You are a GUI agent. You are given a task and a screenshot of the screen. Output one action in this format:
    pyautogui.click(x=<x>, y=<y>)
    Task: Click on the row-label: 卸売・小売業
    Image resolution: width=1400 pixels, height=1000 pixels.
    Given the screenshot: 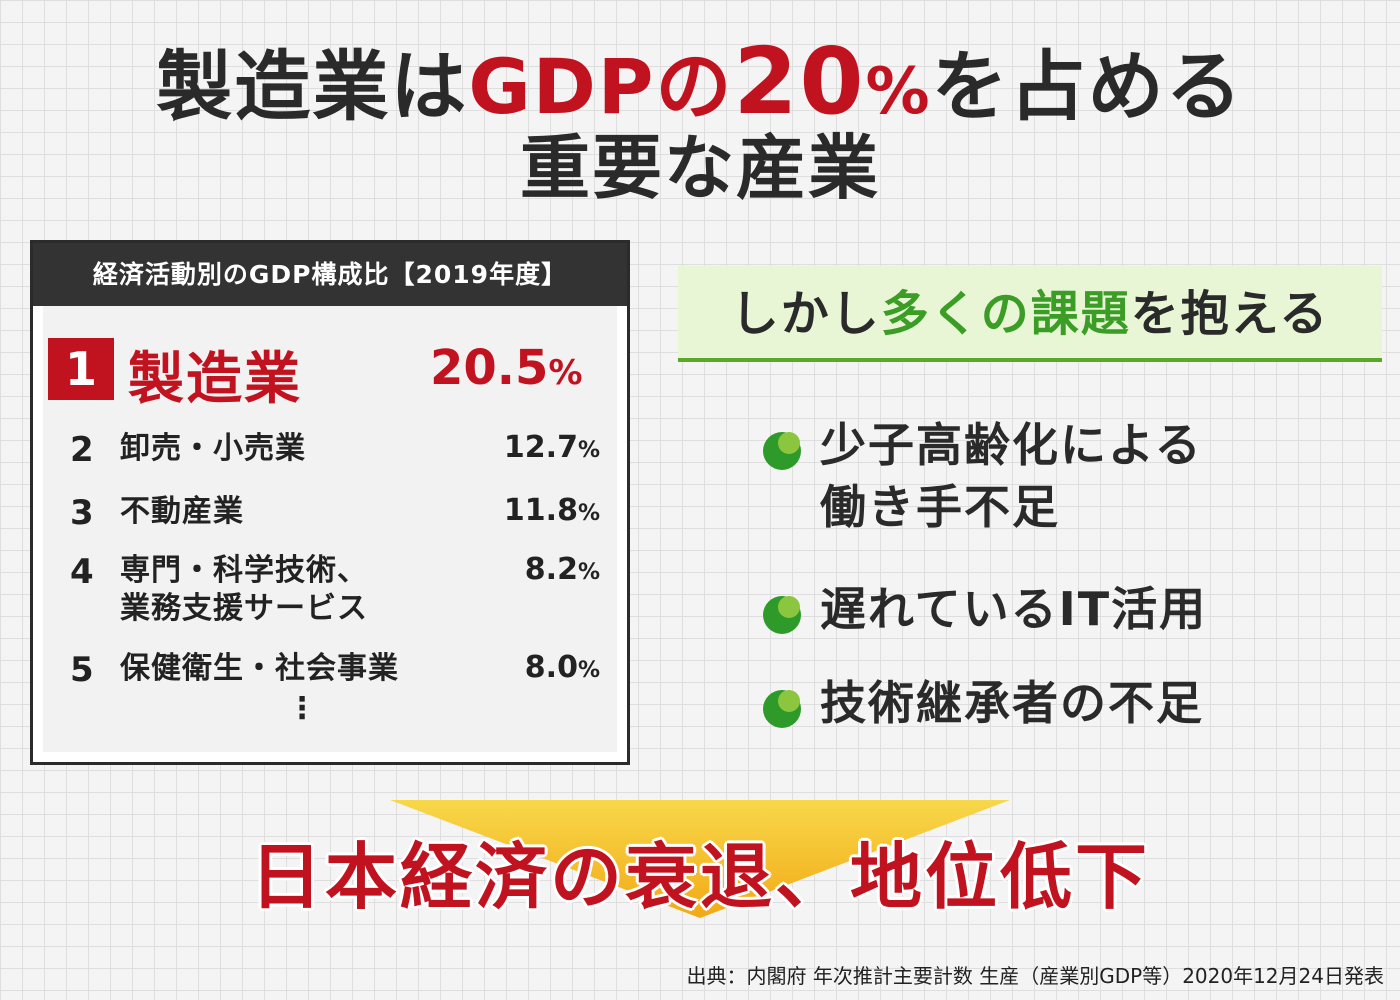 What is the action you would take?
    pyautogui.click(x=213, y=448)
    